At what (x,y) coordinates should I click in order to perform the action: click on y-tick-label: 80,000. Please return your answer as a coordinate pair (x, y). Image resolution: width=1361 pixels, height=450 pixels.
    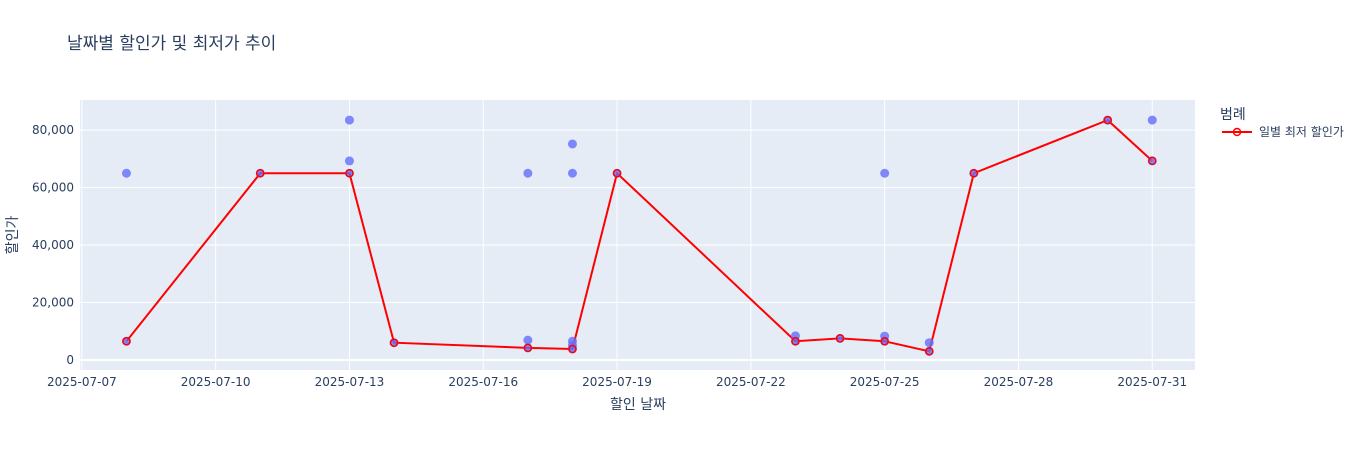
    Looking at the image, I should click on (53, 130).